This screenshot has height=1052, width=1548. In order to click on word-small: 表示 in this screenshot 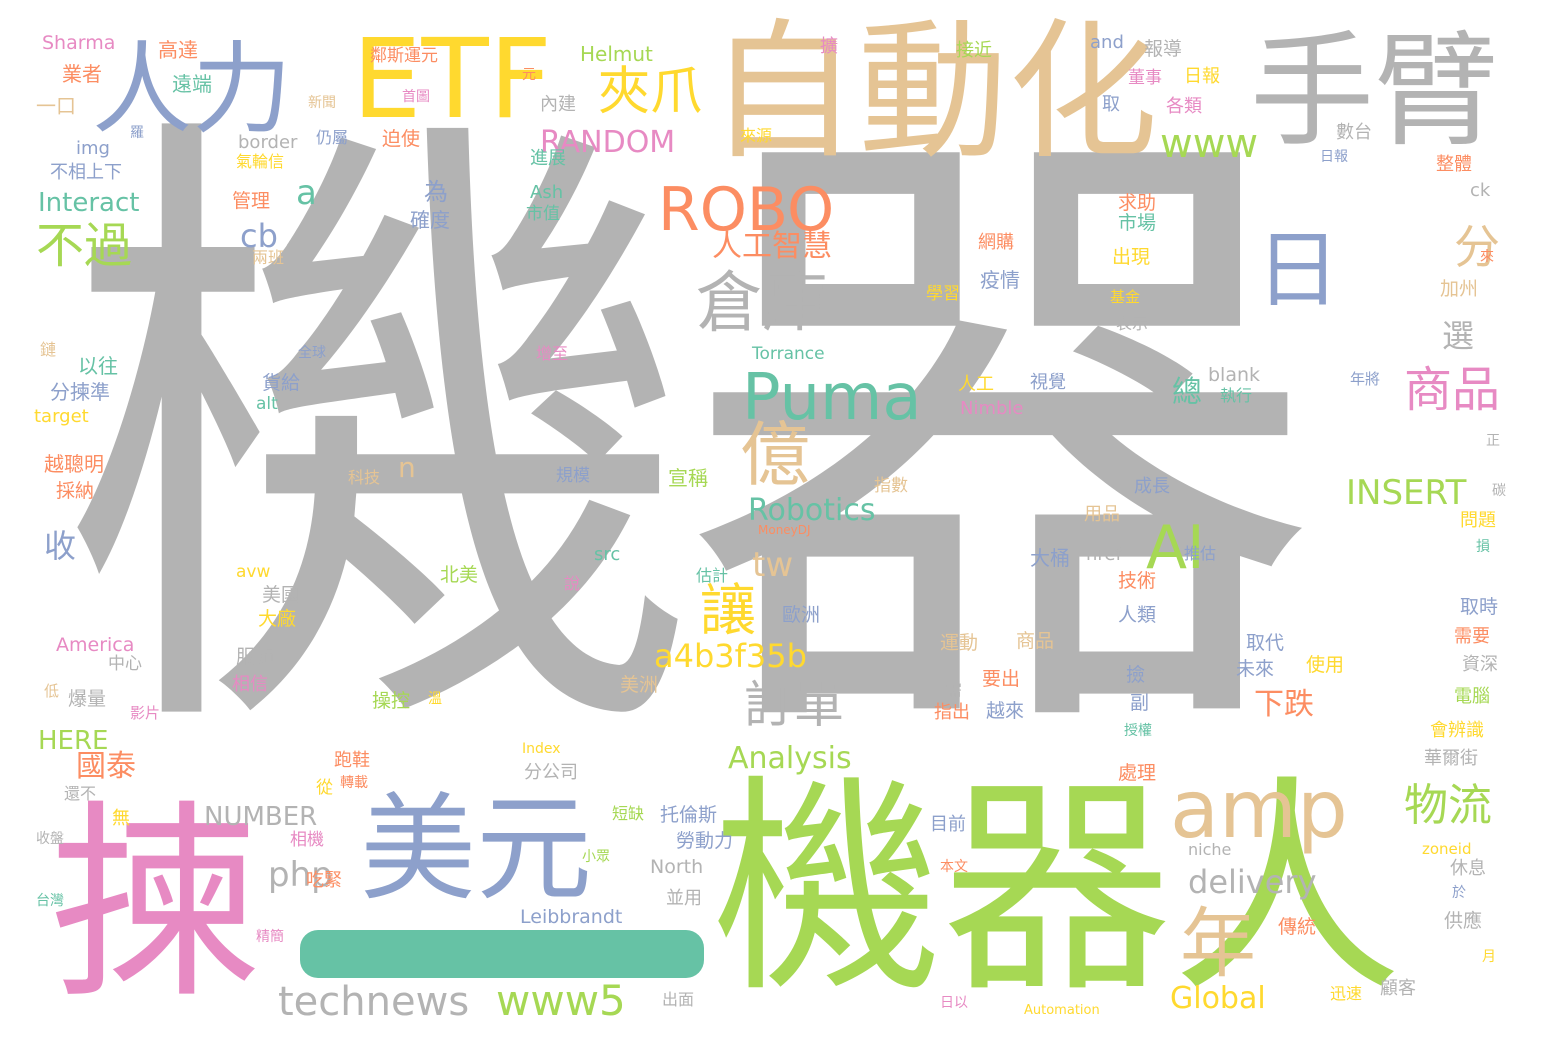, I will do `click(1132, 323)`.